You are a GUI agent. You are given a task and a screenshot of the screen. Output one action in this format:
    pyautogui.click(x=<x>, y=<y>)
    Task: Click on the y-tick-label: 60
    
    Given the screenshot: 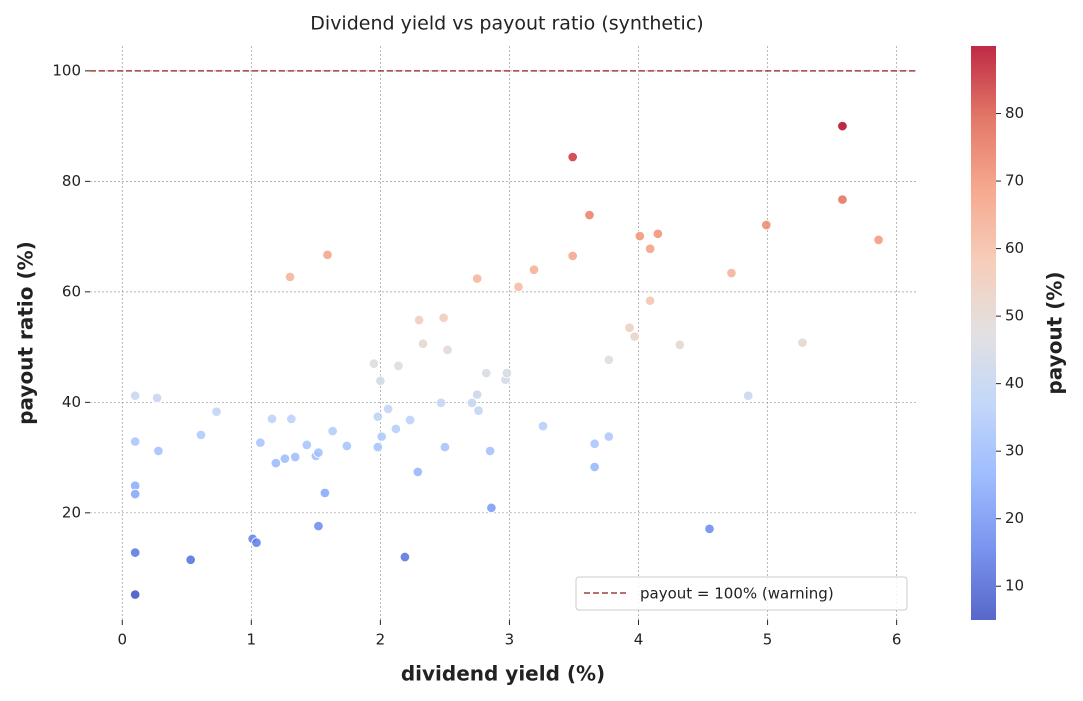 What is the action you would take?
    pyautogui.click(x=71, y=291)
    